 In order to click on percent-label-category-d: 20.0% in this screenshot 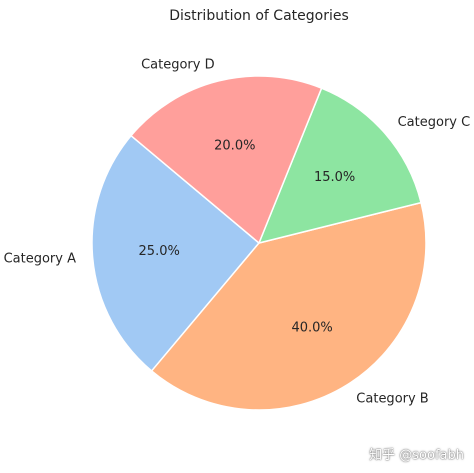, I will do `click(234, 145)`.